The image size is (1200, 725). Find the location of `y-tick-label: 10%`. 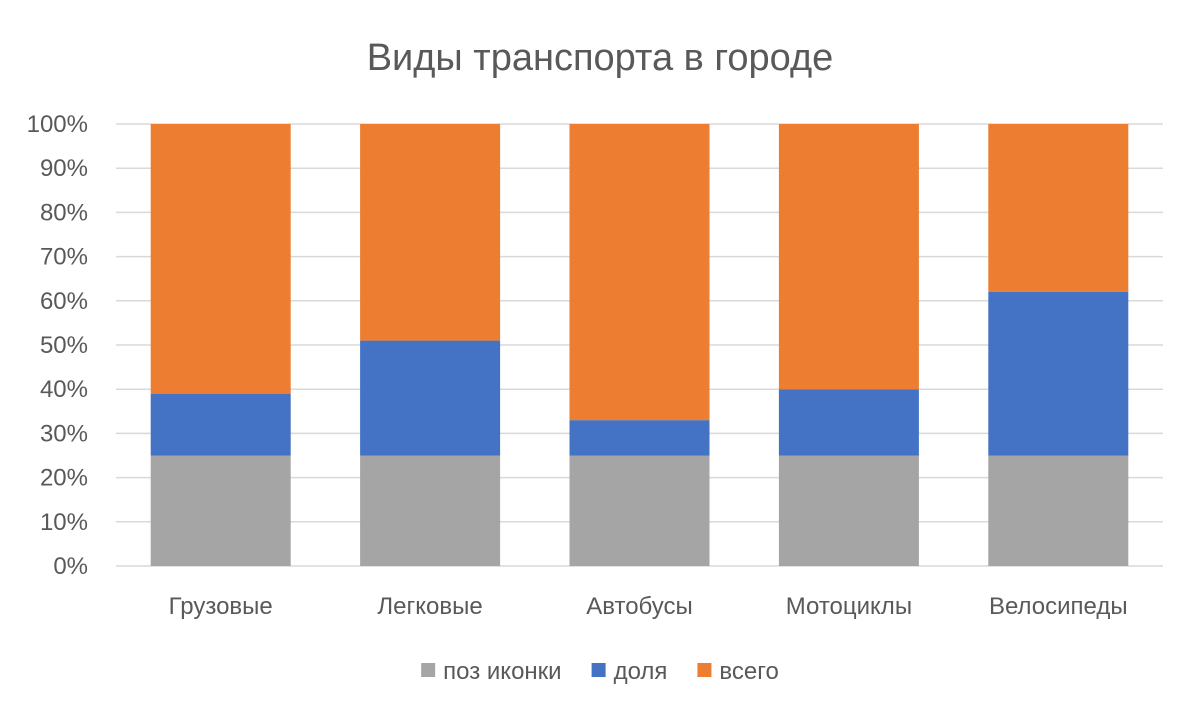

y-tick-label: 10% is located at coordinates (64, 522).